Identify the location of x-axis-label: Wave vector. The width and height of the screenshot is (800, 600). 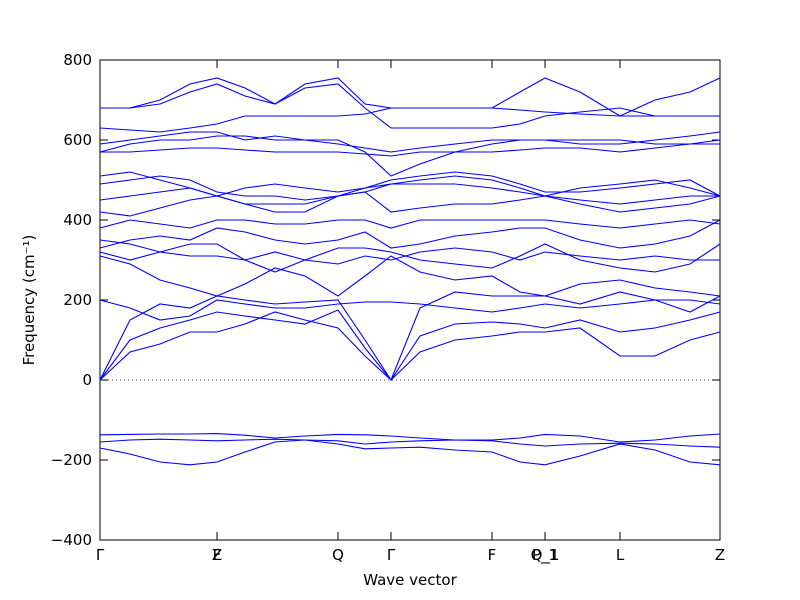
(410, 580).